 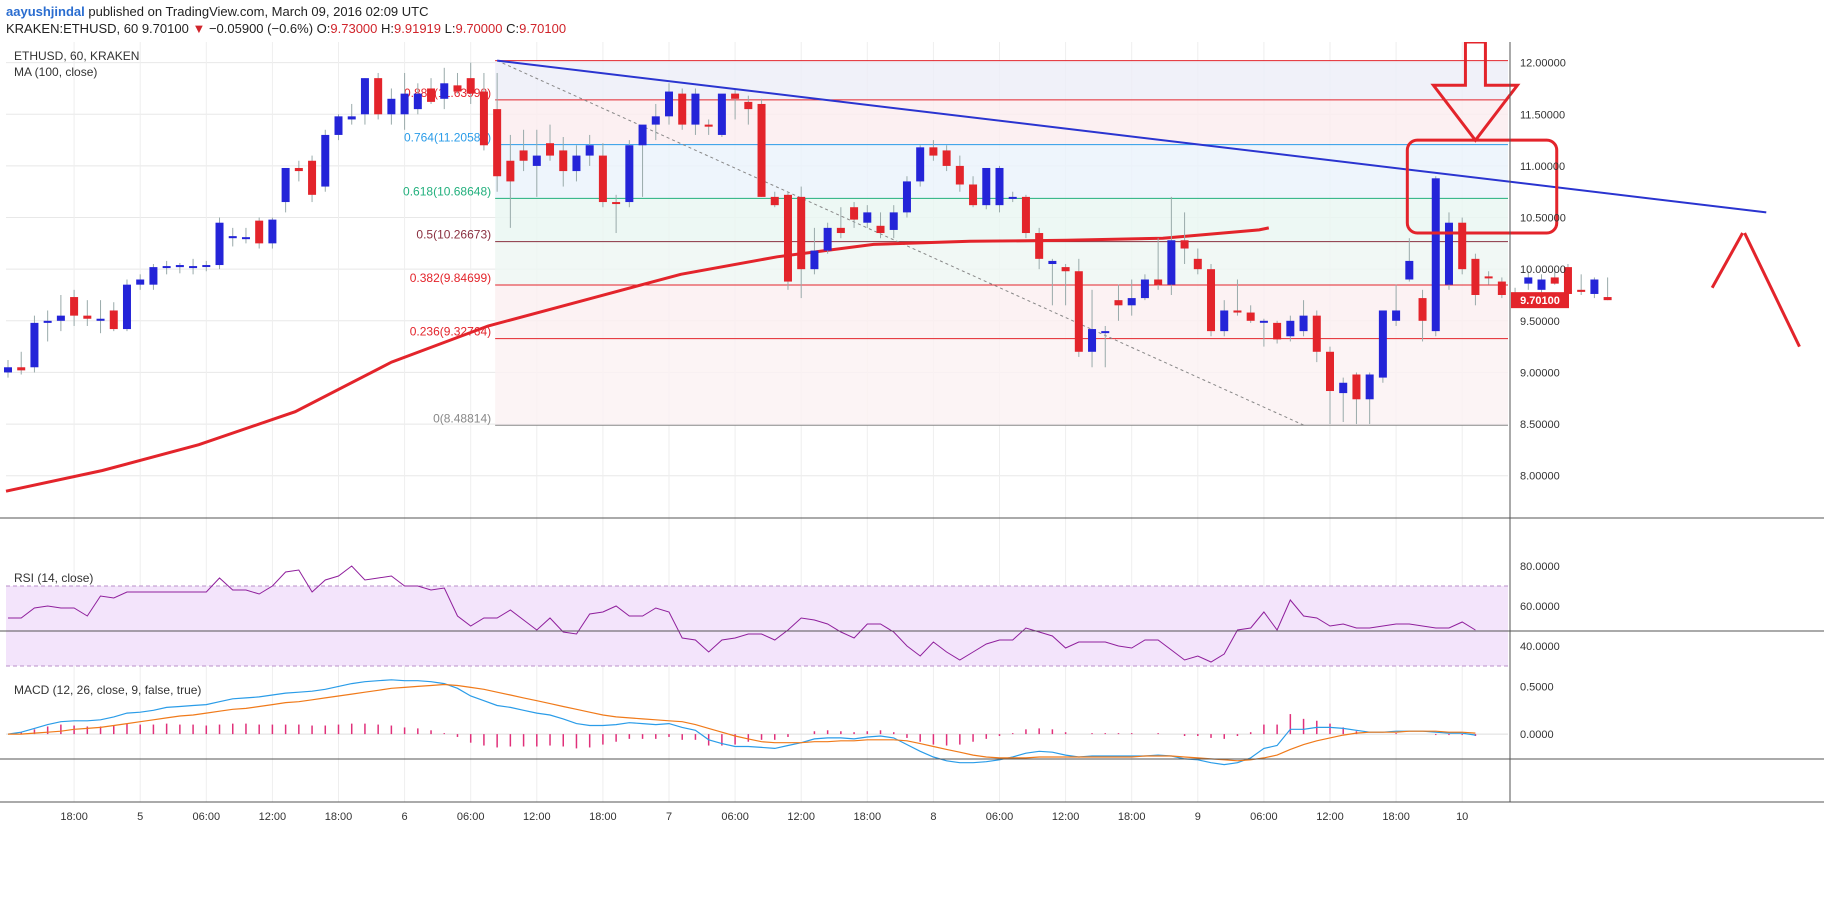 What do you see at coordinates (45, 11) in the screenshot?
I see `author-link: aayushjindal` at bounding box center [45, 11].